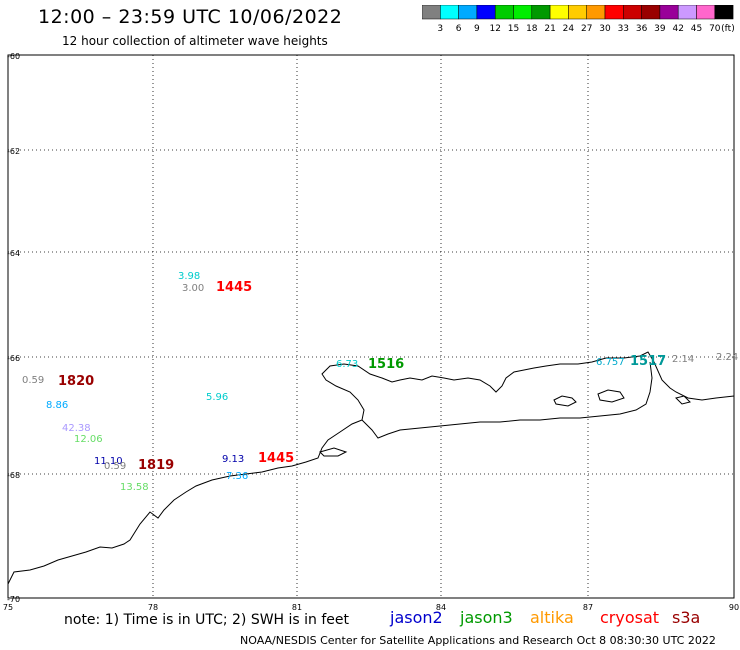 The height and width of the screenshot is (650, 740). Describe the element at coordinates (440, 29) in the screenshot. I see `color-scale-label: 3` at that location.